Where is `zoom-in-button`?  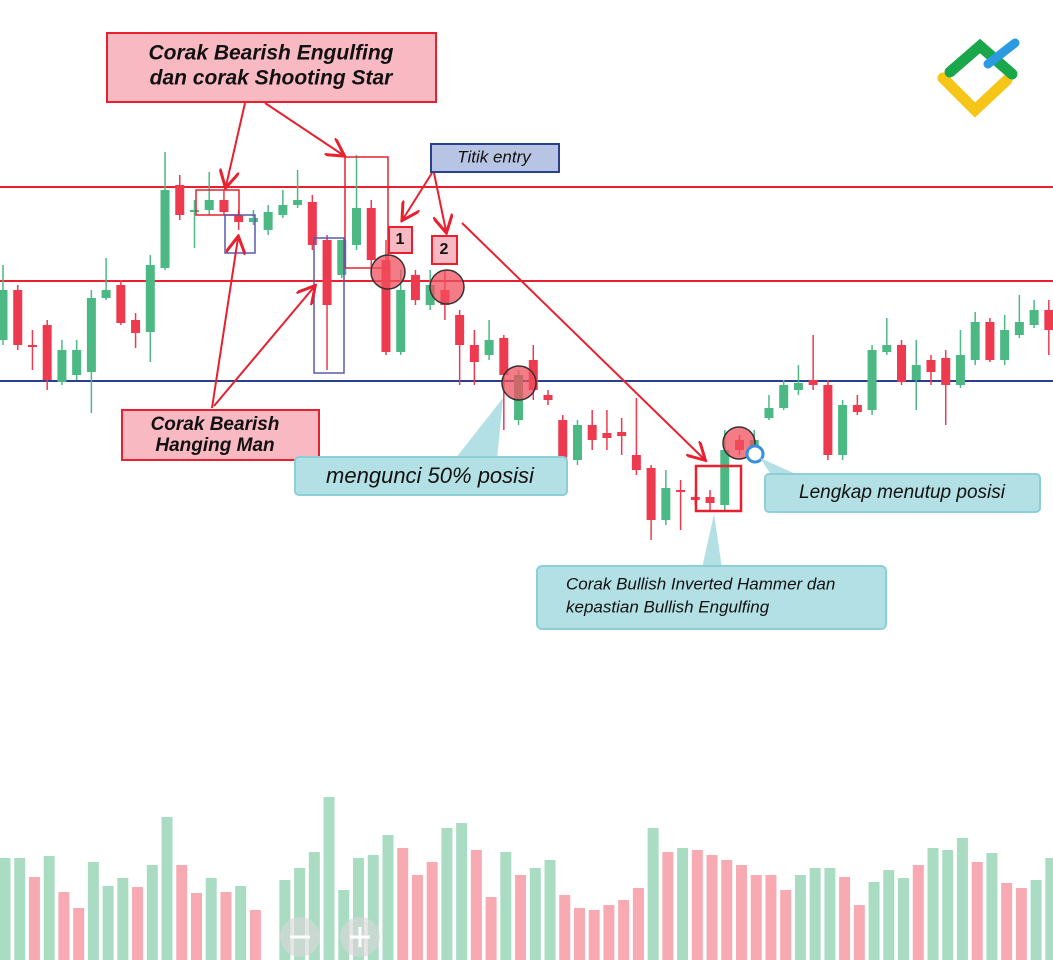
zoom-in-button is located at coordinates (360, 937).